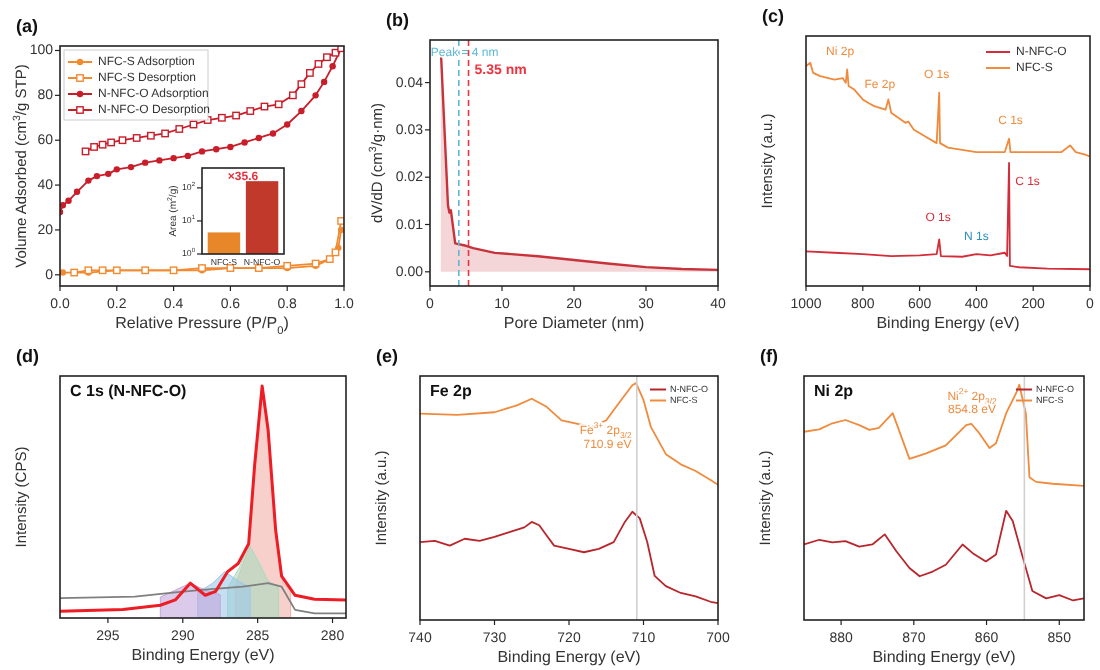 The height and width of the screenshot is (670, 1100). What do you see at coordinates (27, 356) in the screenshot?
I see `chart-title: (d)` at bounding box center [27, 356].